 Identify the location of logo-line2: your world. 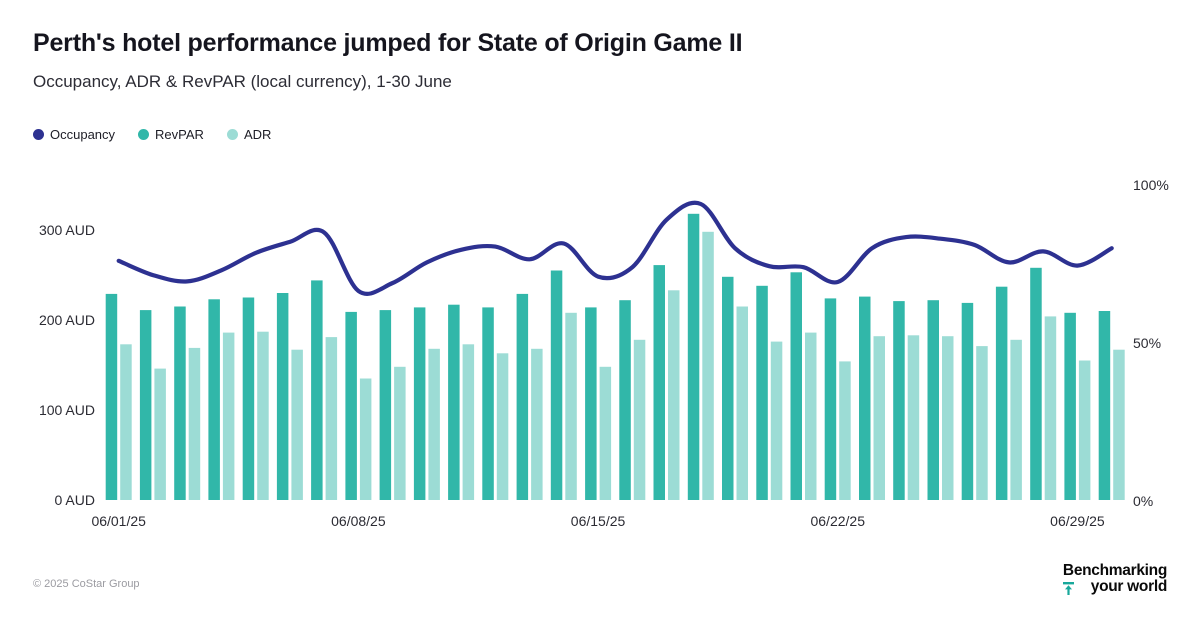
(1129, 586).